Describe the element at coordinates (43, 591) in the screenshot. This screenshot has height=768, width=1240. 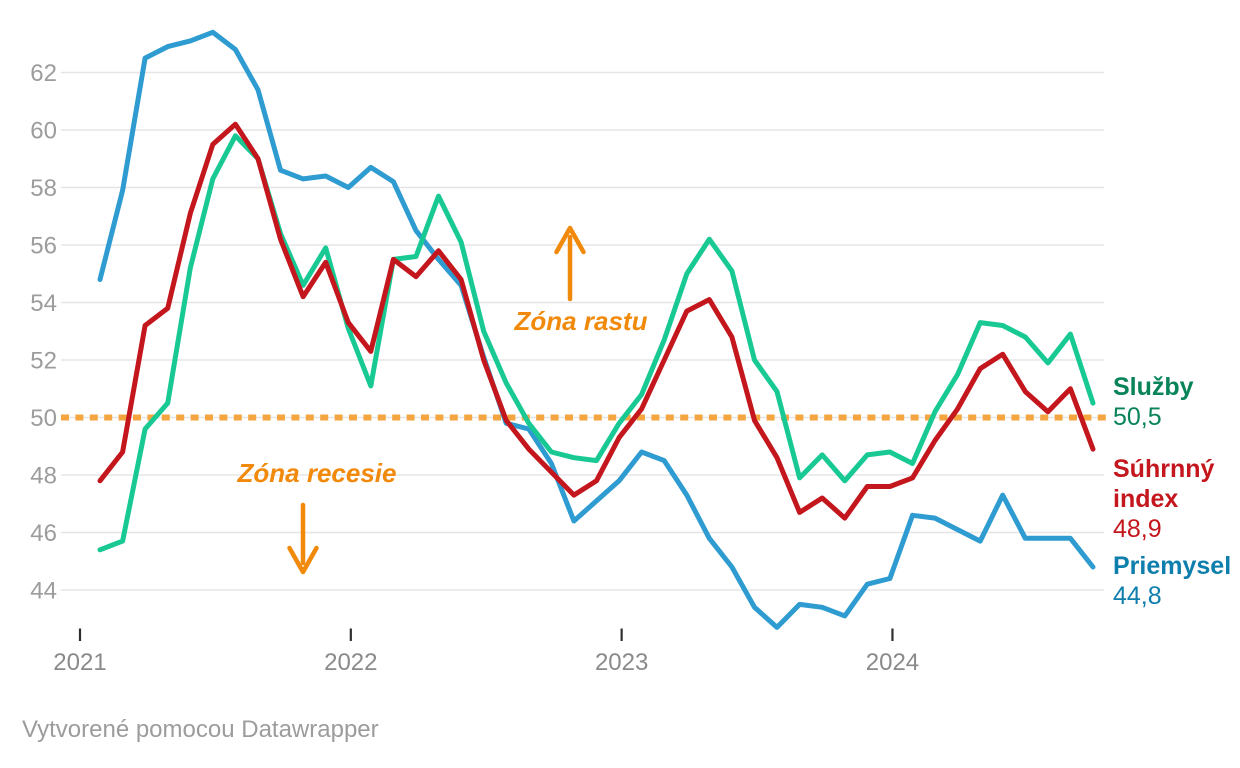
I see `y-axis-label: 44` at that location.